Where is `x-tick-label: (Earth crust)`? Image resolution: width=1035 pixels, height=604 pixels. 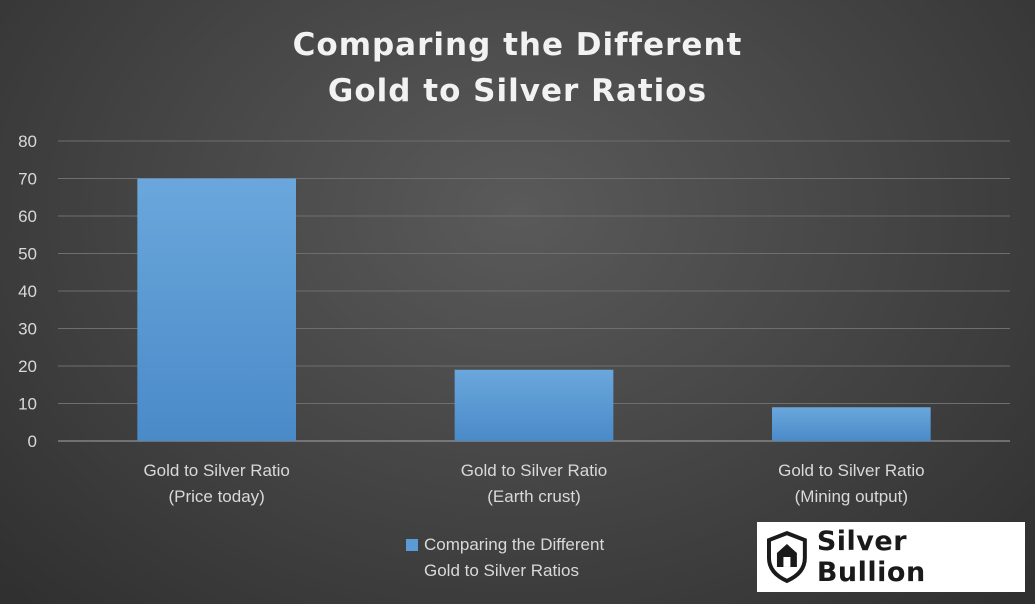
x-tick-label: (Earth crust) is located at coordinates (534, 496).